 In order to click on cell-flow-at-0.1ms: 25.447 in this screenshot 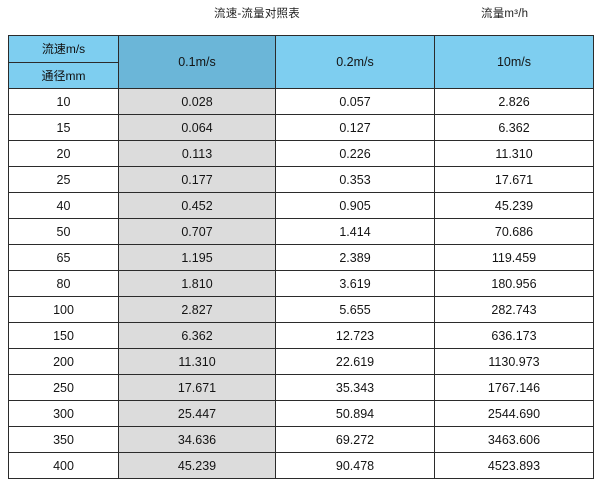, I will do `click(197, 413)`.